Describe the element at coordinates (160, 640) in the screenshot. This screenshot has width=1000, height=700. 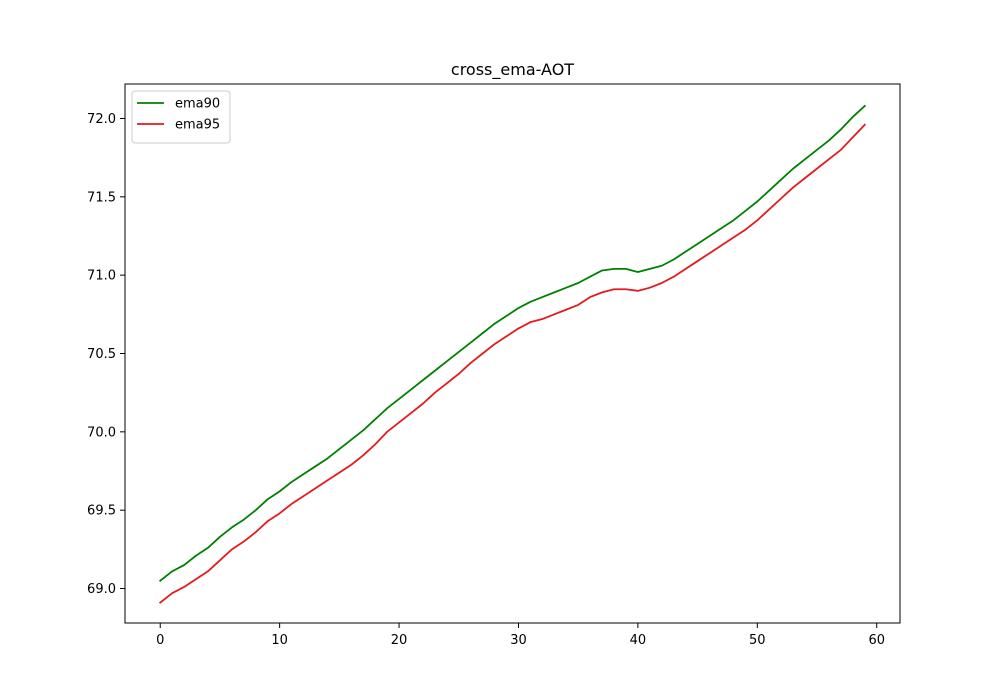
I see `x-tick-label: 0` at that location.